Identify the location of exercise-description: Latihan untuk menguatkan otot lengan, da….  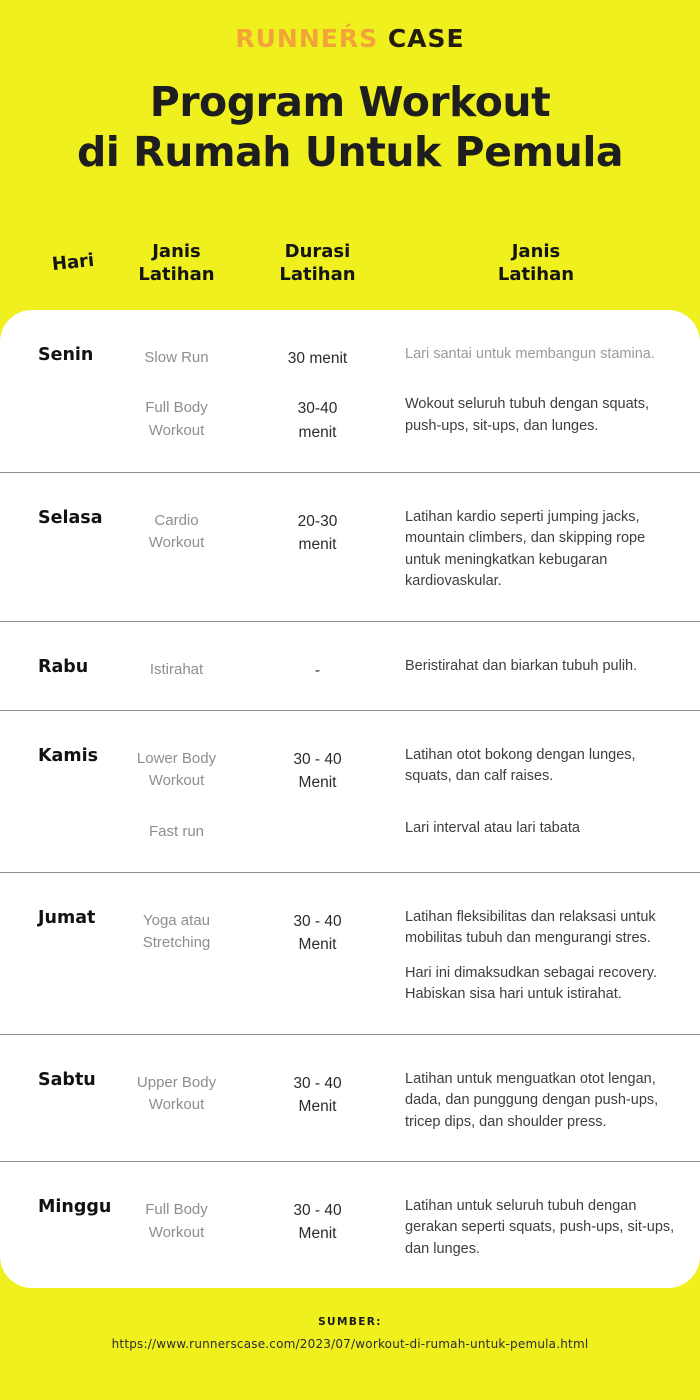
(532, 1100).